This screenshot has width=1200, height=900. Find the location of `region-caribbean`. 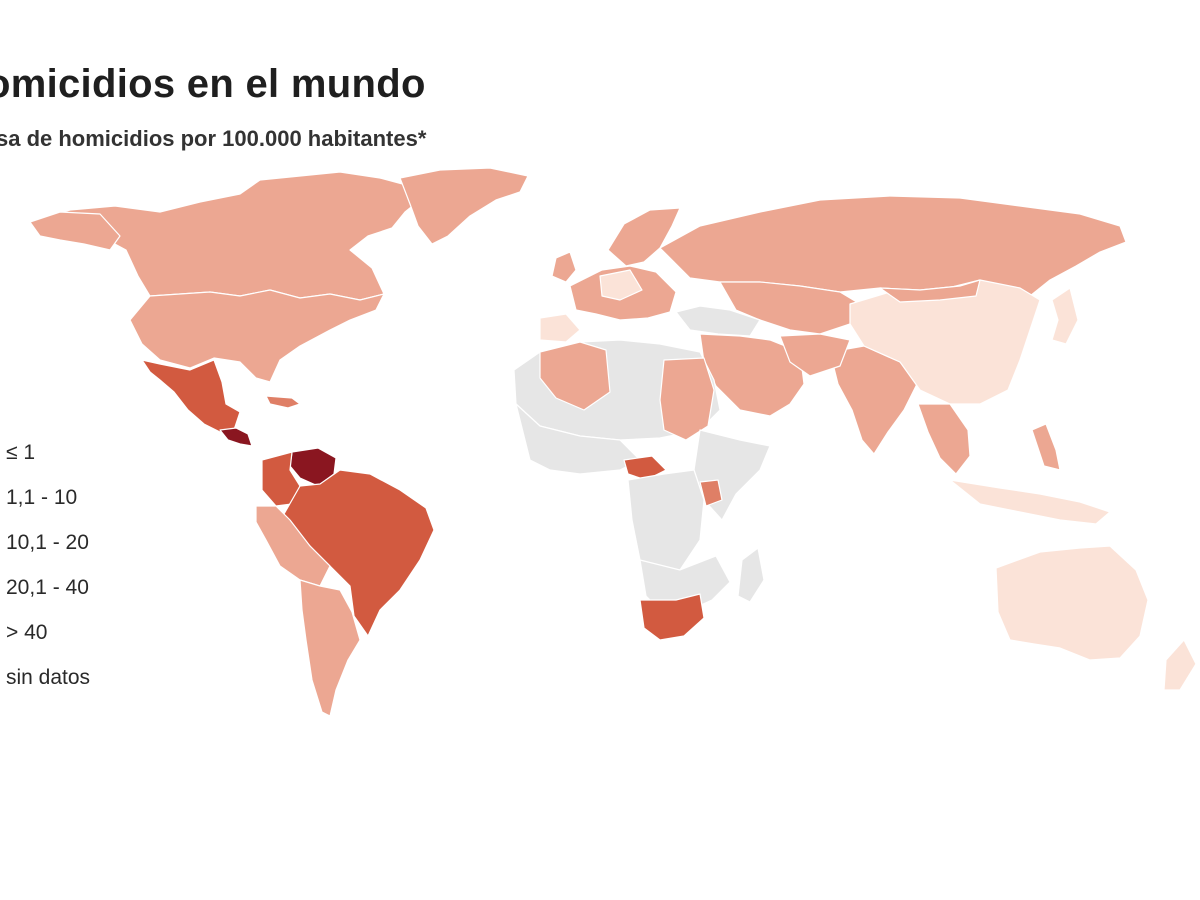

region-caribbean is located at coordinates (283, 402).